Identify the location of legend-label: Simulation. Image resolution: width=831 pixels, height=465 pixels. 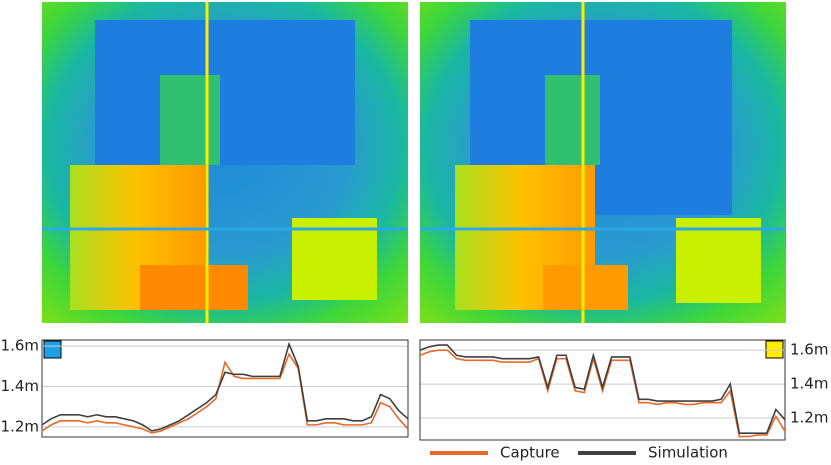
(688, 453).